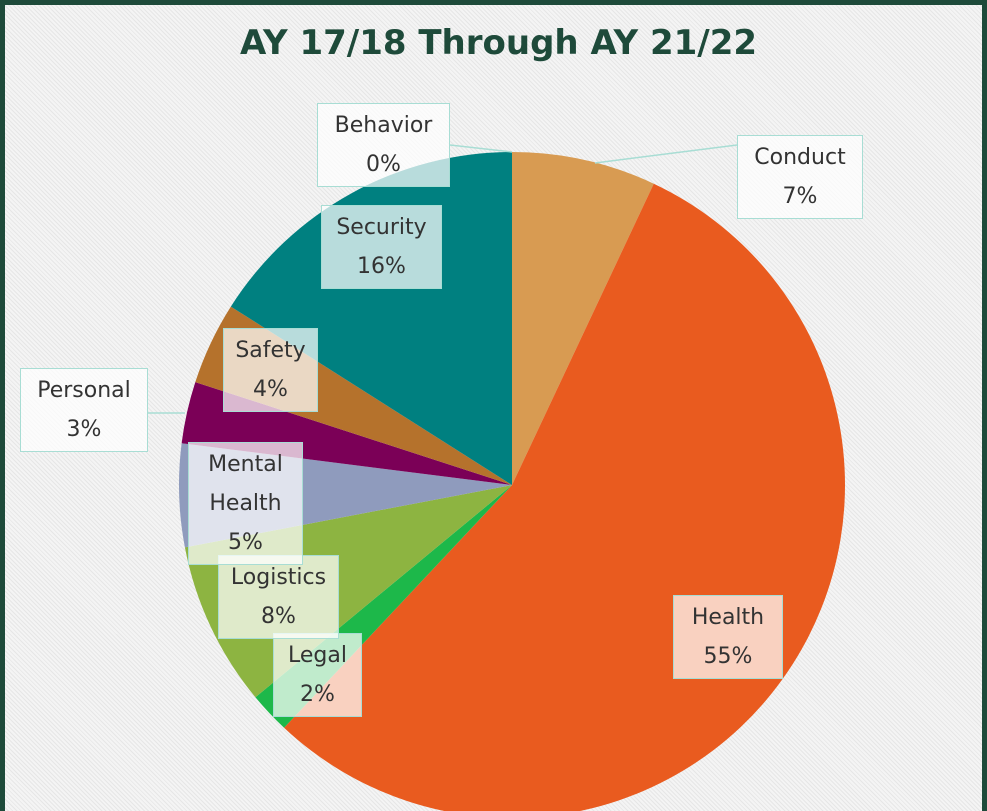  Describe the element at coordinates (245, 484) in the screenshot. I see `label-category: Mental Health` at that location.